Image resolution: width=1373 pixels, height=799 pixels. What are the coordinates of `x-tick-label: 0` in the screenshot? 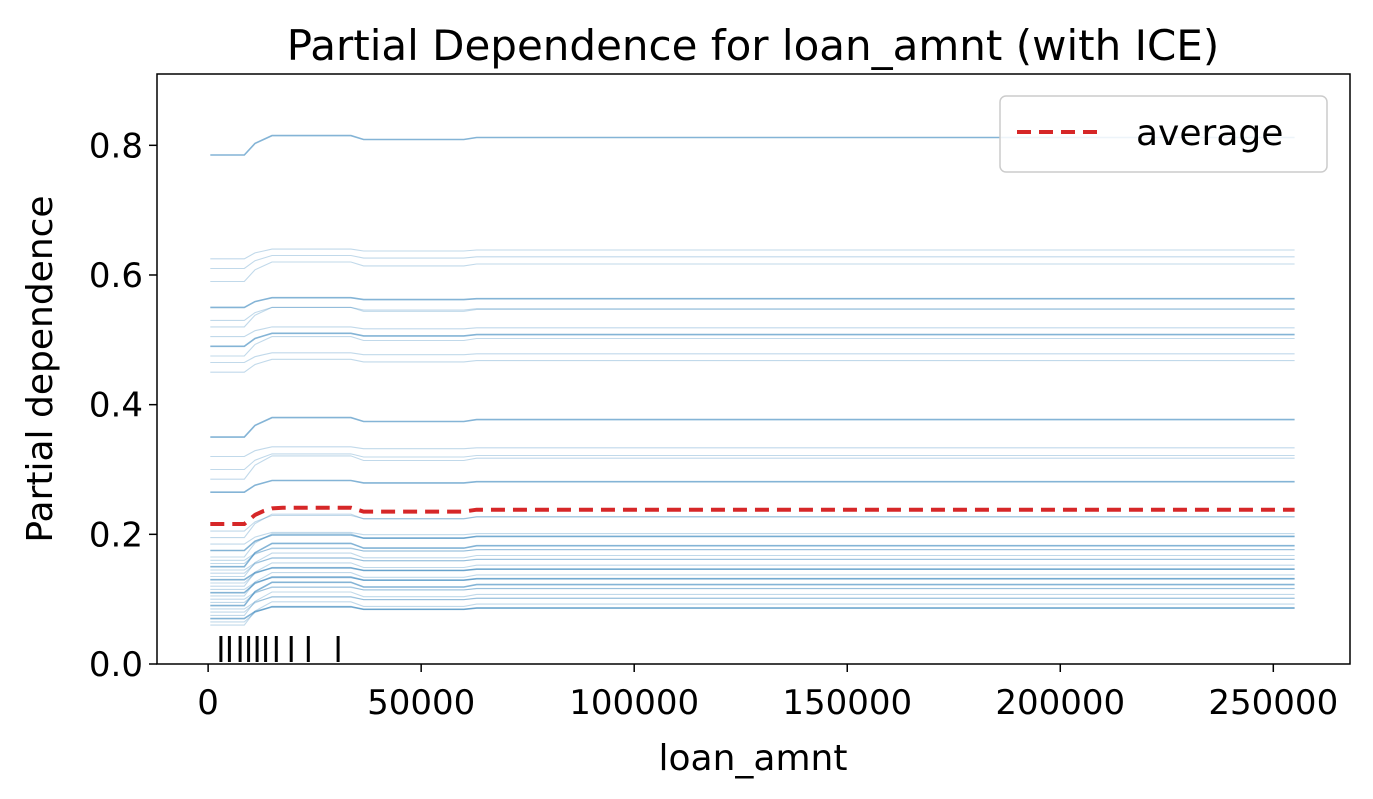 It's located at (208, 703).